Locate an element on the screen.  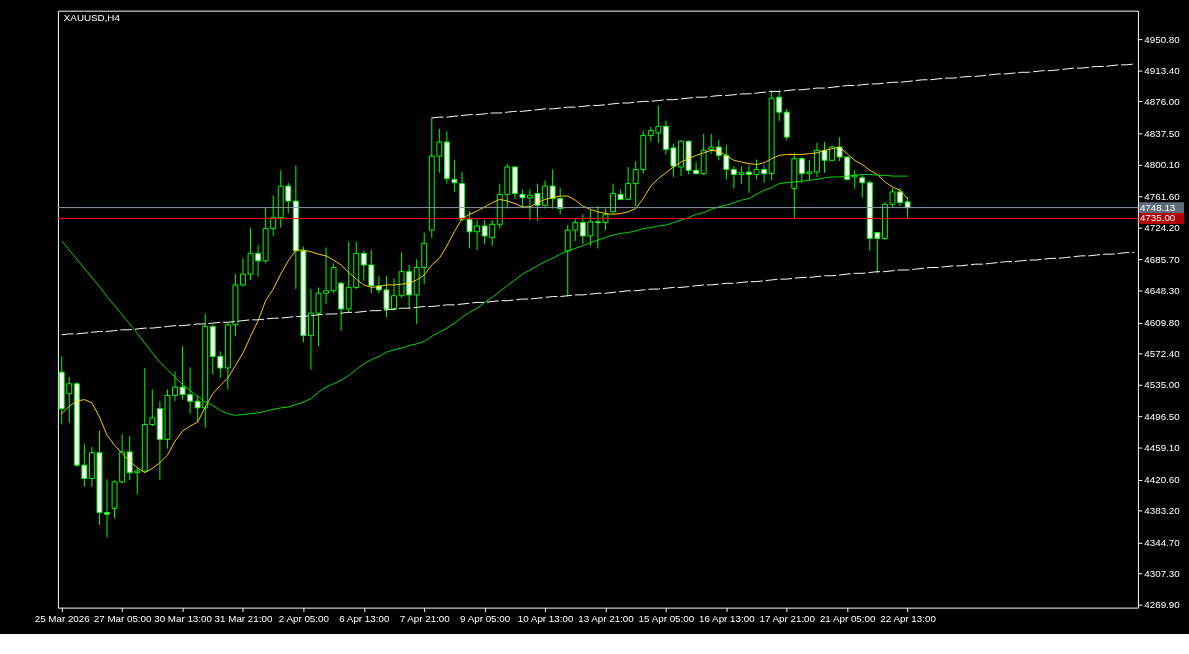
y-tick-label: 4535.00 is located at coordinates (1162, 385).